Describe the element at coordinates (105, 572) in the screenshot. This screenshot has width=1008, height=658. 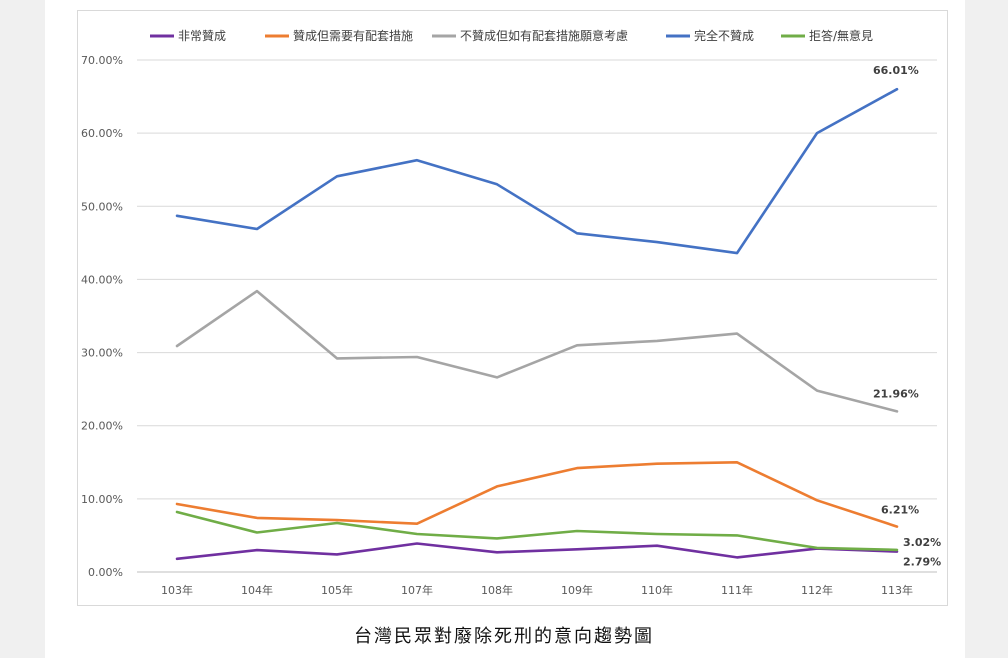
I see `y-tick-label: 0.00%` at that location.